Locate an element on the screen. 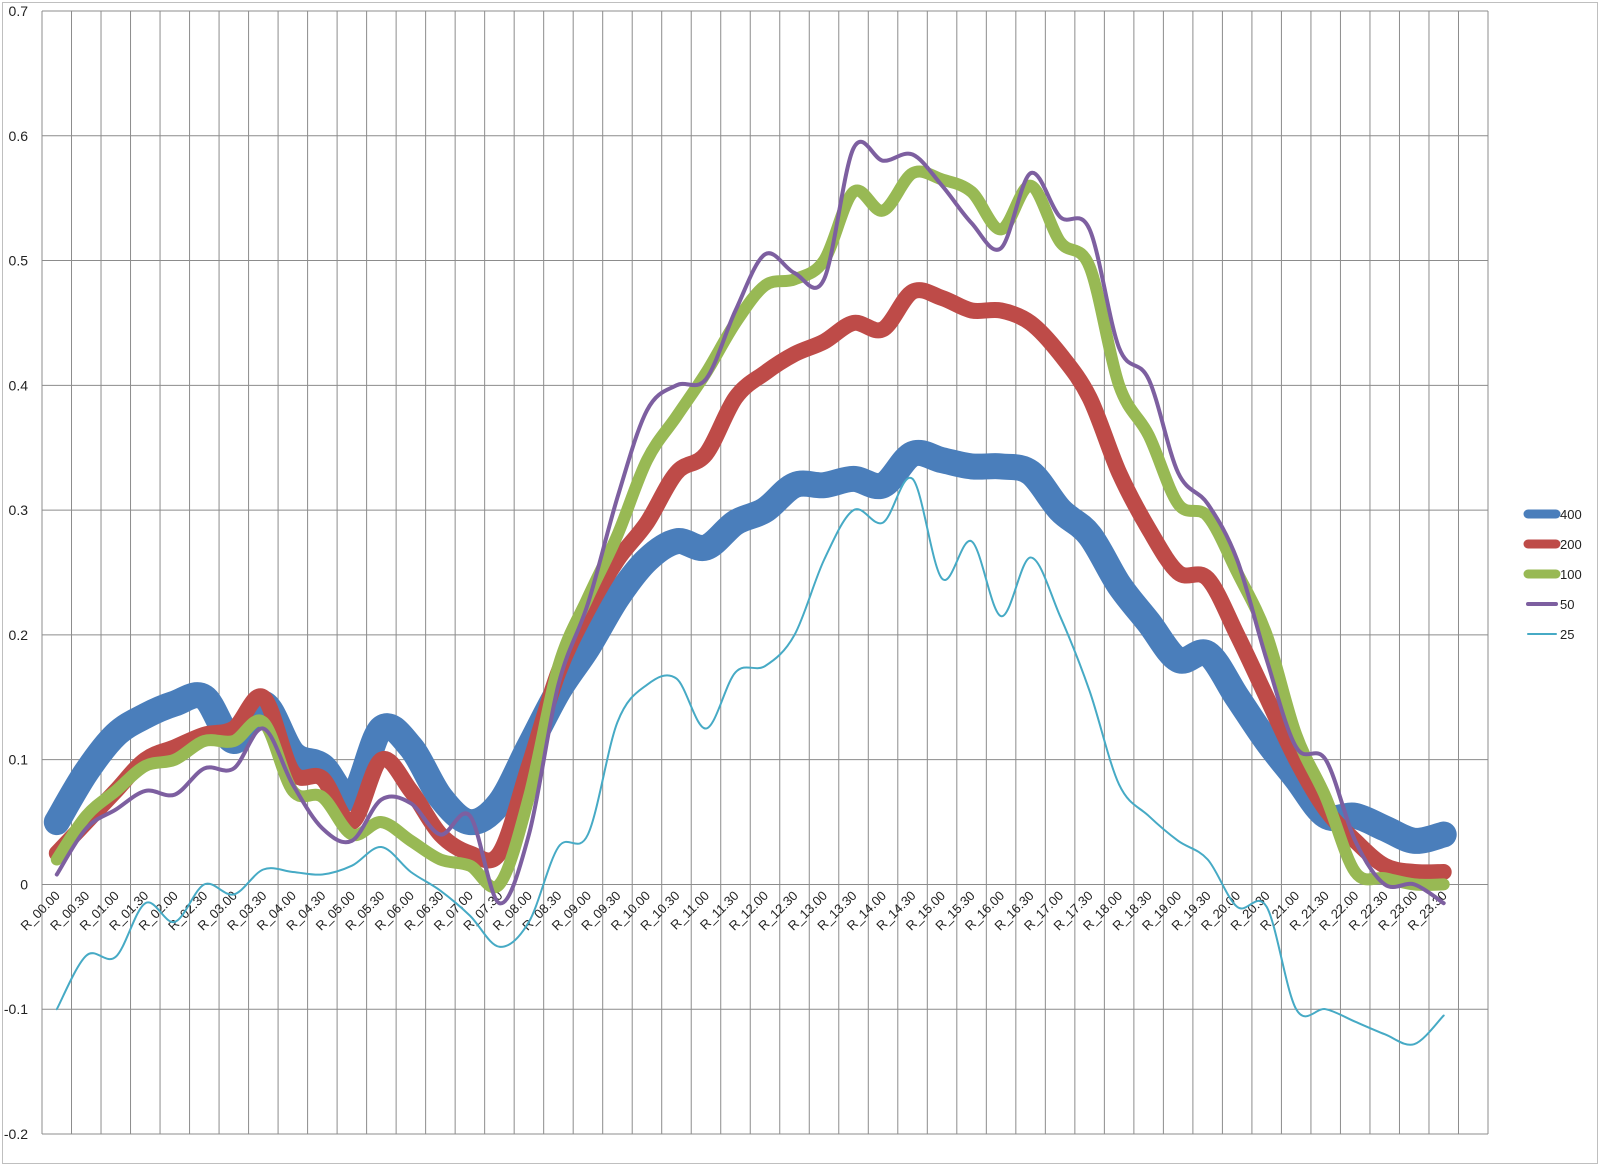  legend: 400 200 100 50 25 is located at coordinates (1552, 574).